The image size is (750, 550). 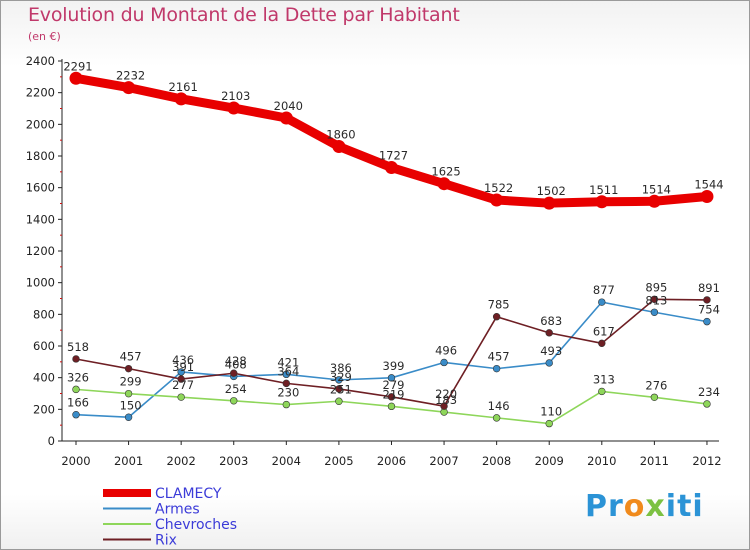 I want to click on logo-part: Pr, so click(x=604, y=506).